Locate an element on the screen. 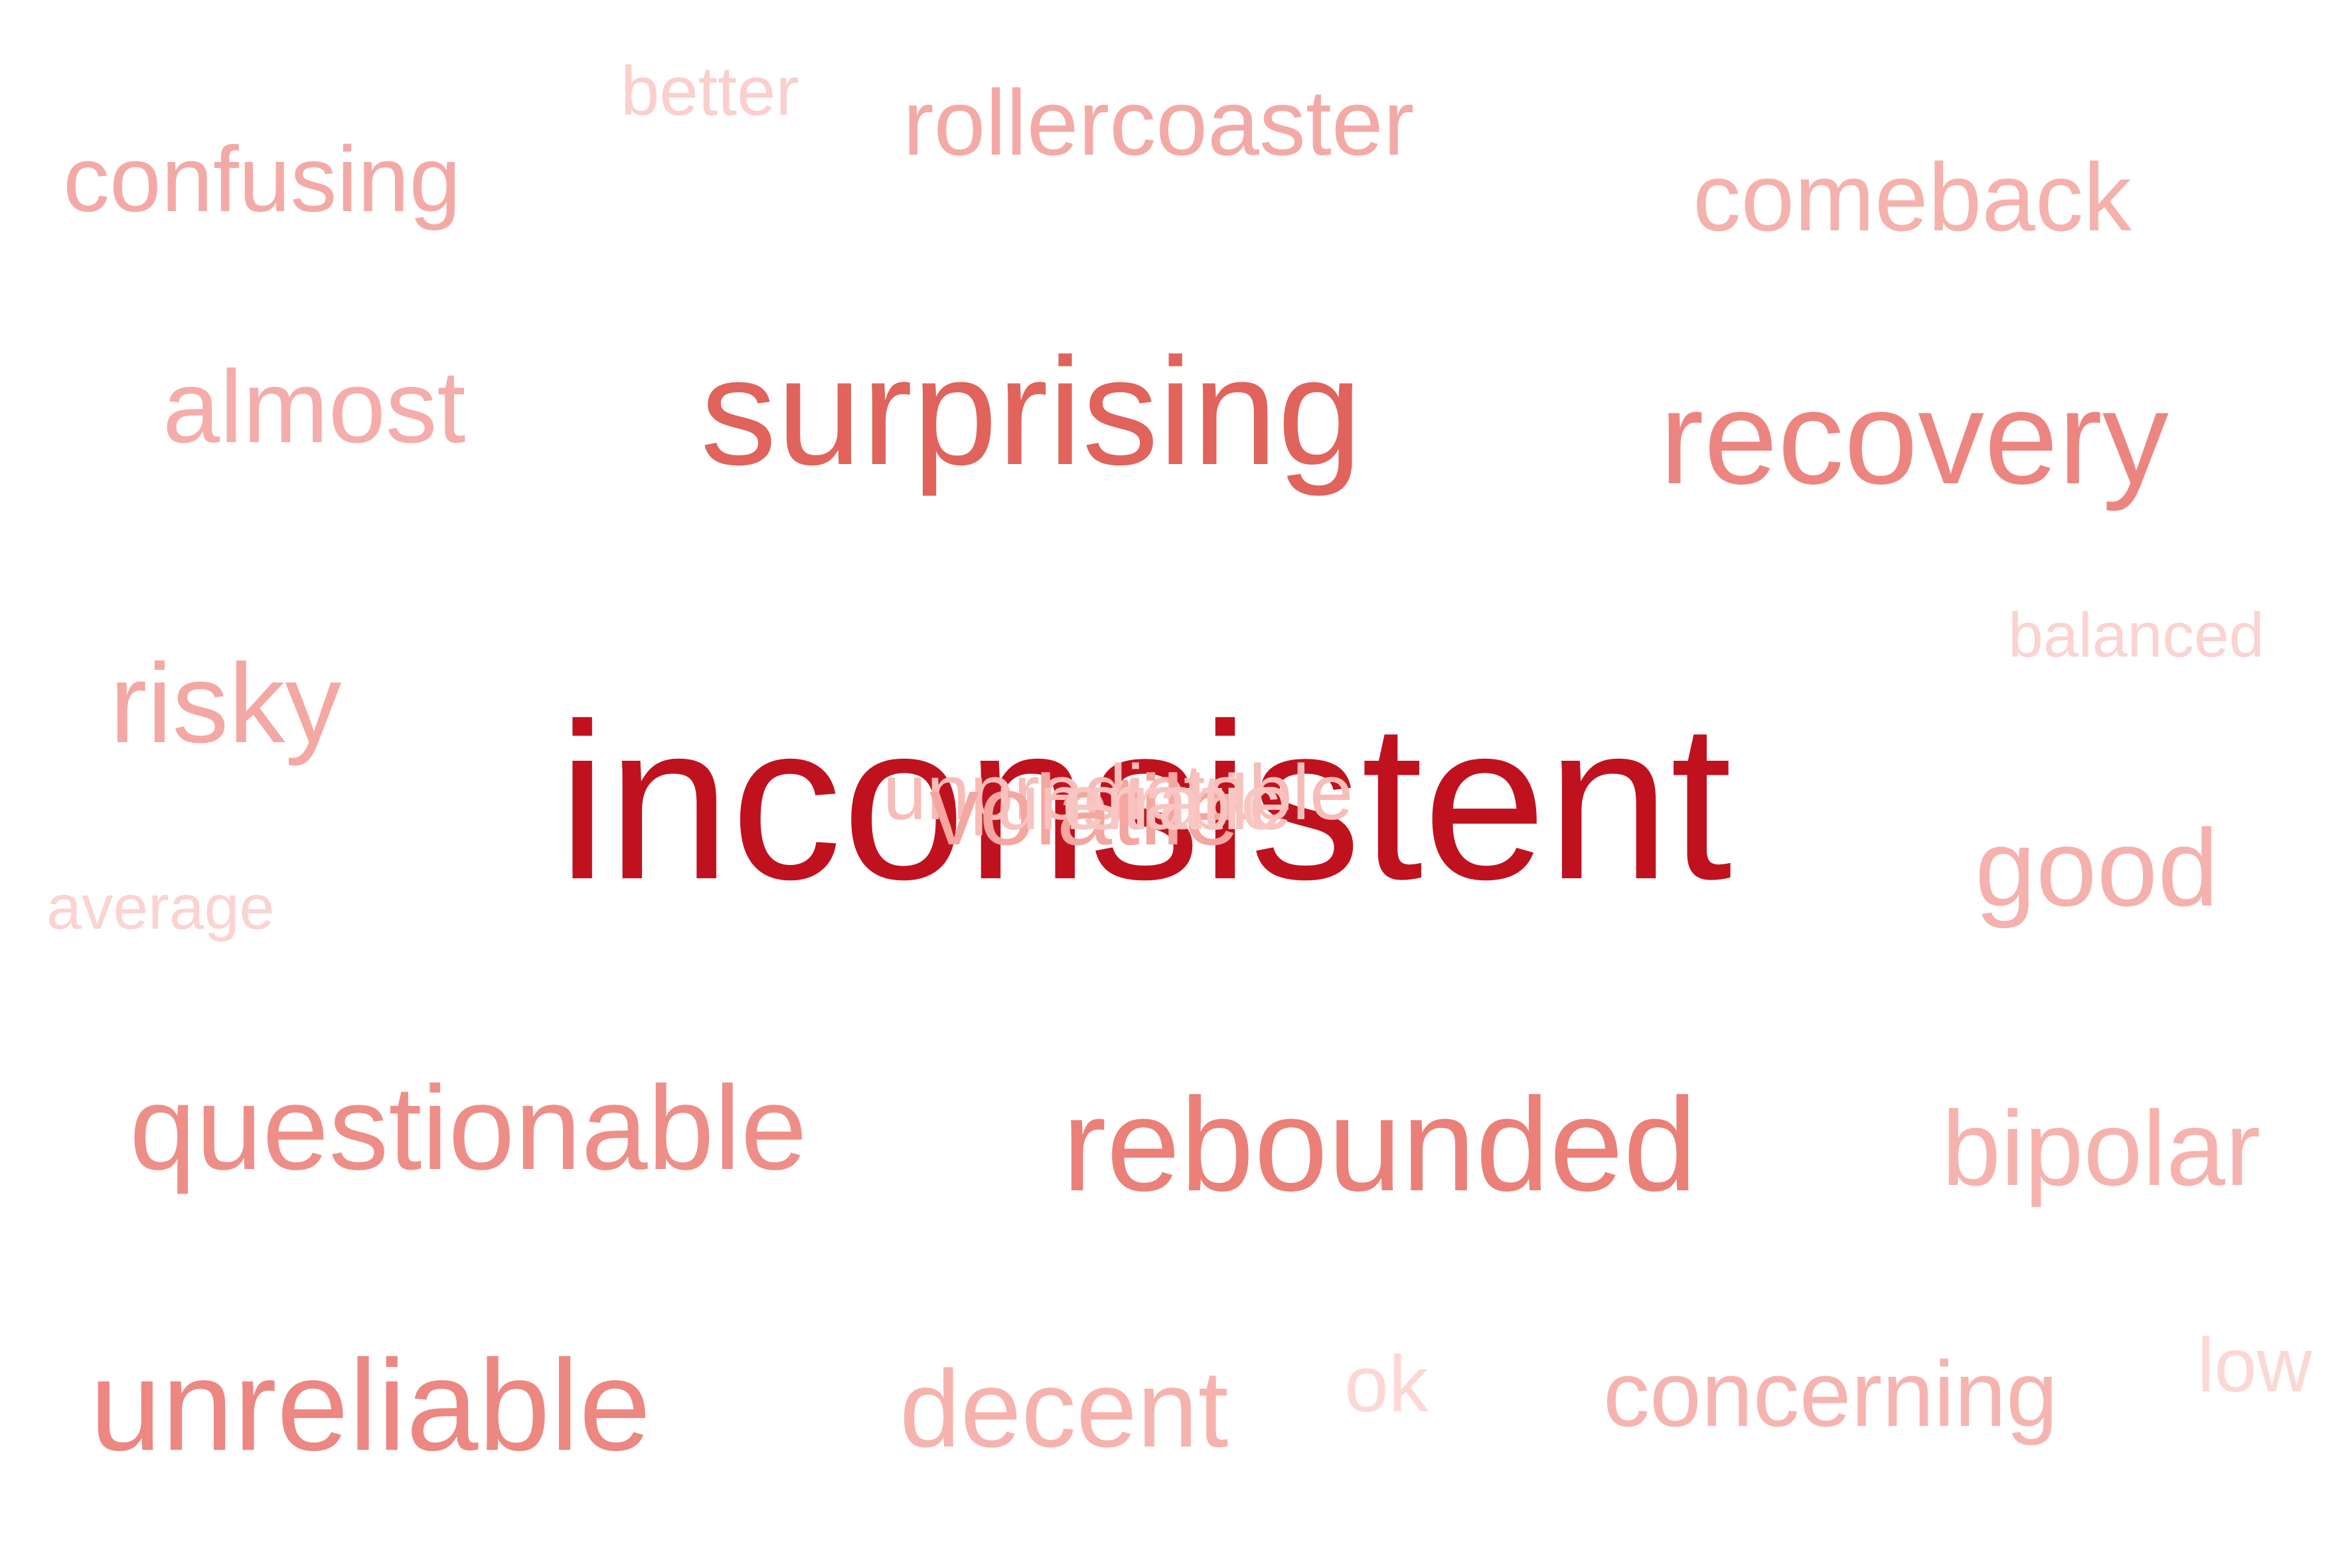  word-concerning: concerning is located at coordinates (1831, 1394).